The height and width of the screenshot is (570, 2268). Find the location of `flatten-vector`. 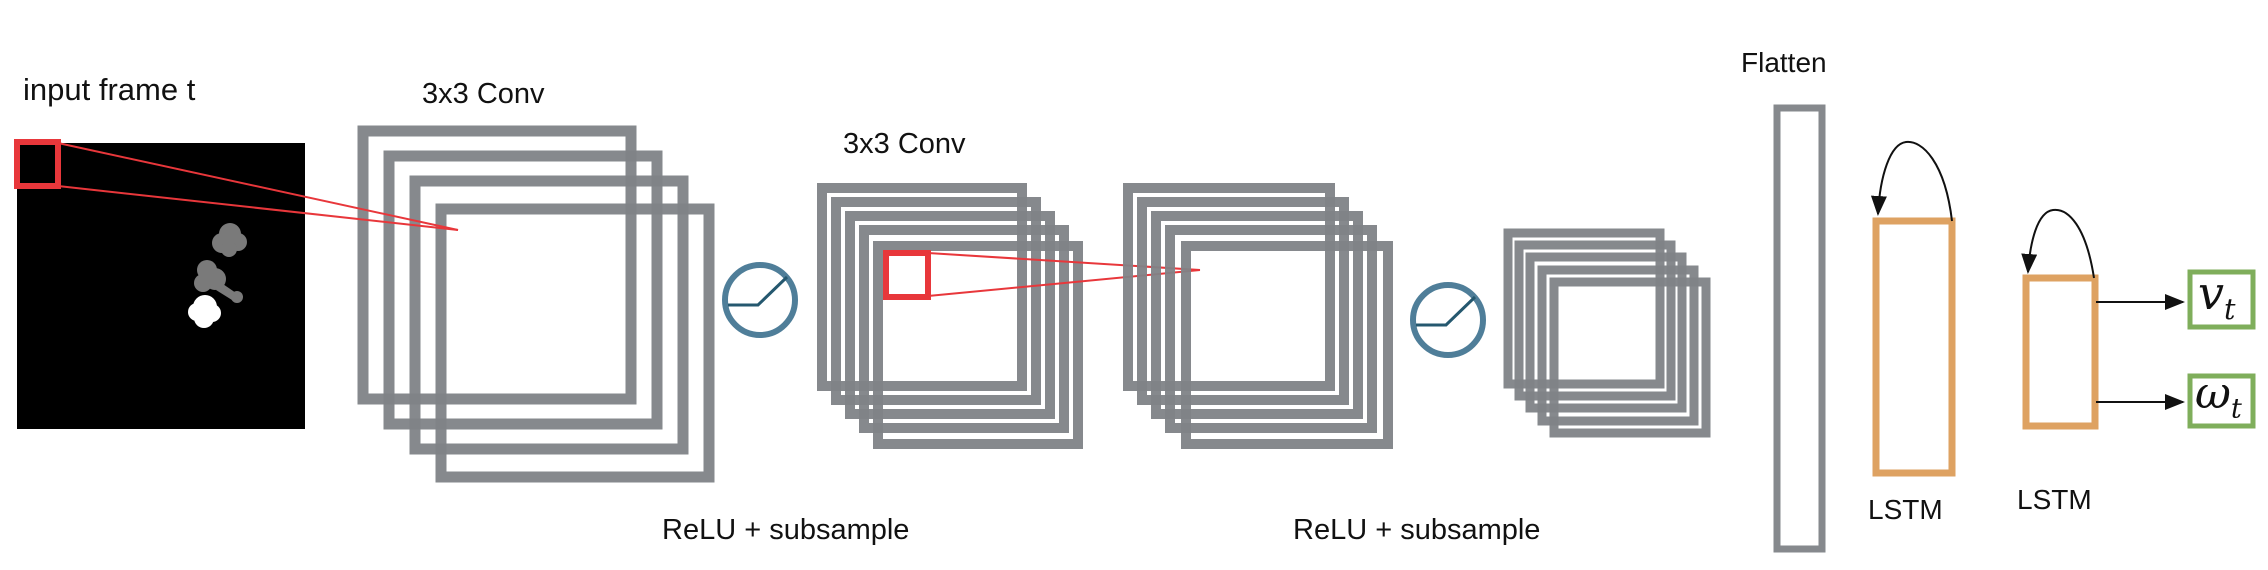

flatten-vector is located at coordinates (1799, 328).